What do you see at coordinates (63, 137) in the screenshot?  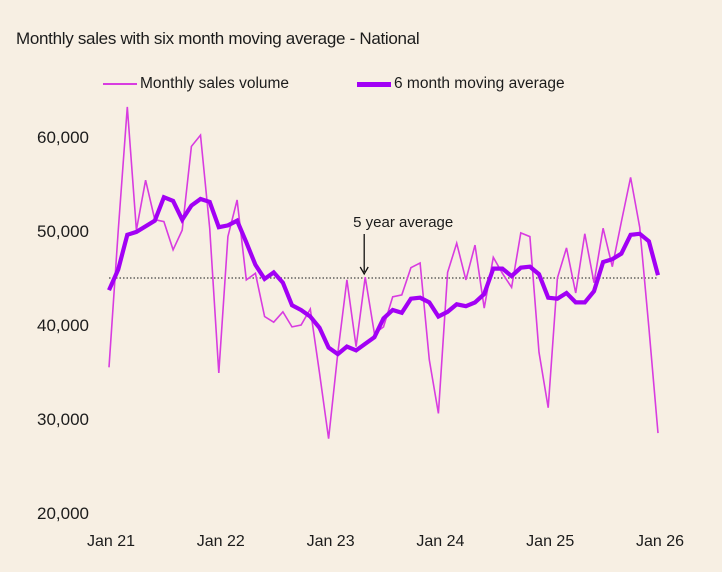 I see `y-tick-label: 60,000` at bounding box center [63, 137].